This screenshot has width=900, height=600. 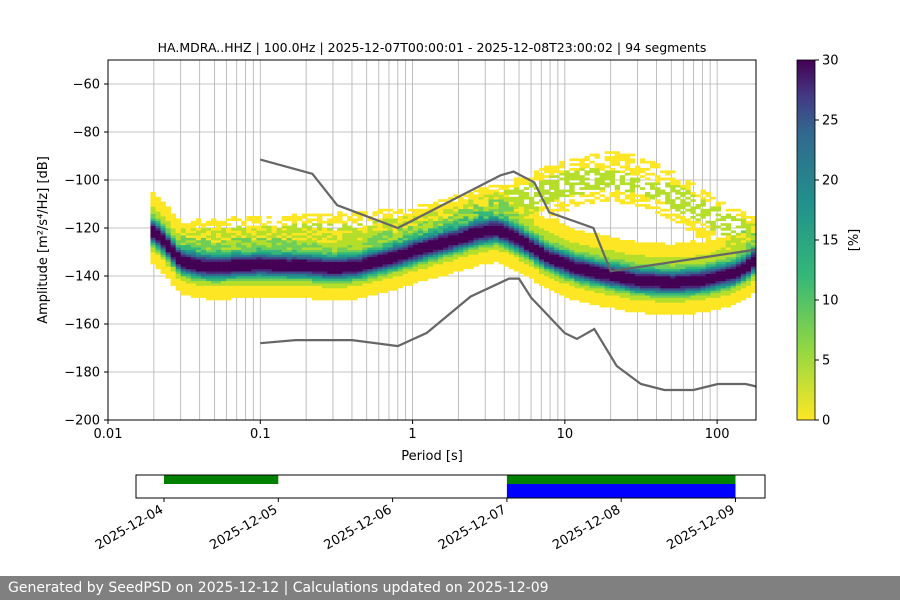 What do you see at coordinates (108, 434) in the screenshot?
I see `x-tick-label: 0.01` at bounding box center [108, 434].